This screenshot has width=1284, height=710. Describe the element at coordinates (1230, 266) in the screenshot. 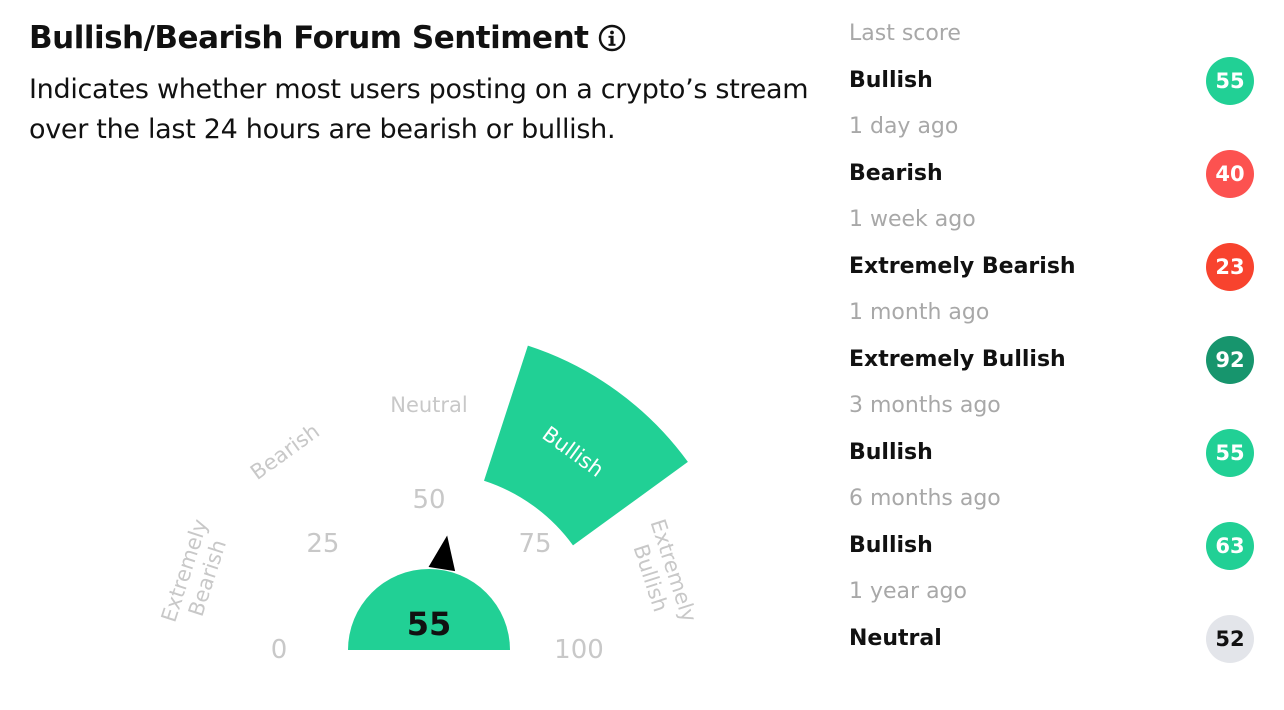

I see `score-badge: 23` at that location.